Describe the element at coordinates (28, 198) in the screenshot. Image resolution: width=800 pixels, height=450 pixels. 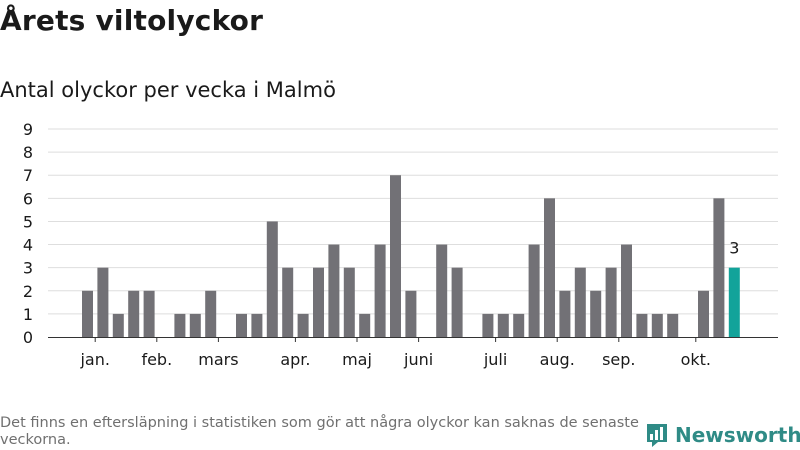
I see `y-tick-label: 6` at that location.